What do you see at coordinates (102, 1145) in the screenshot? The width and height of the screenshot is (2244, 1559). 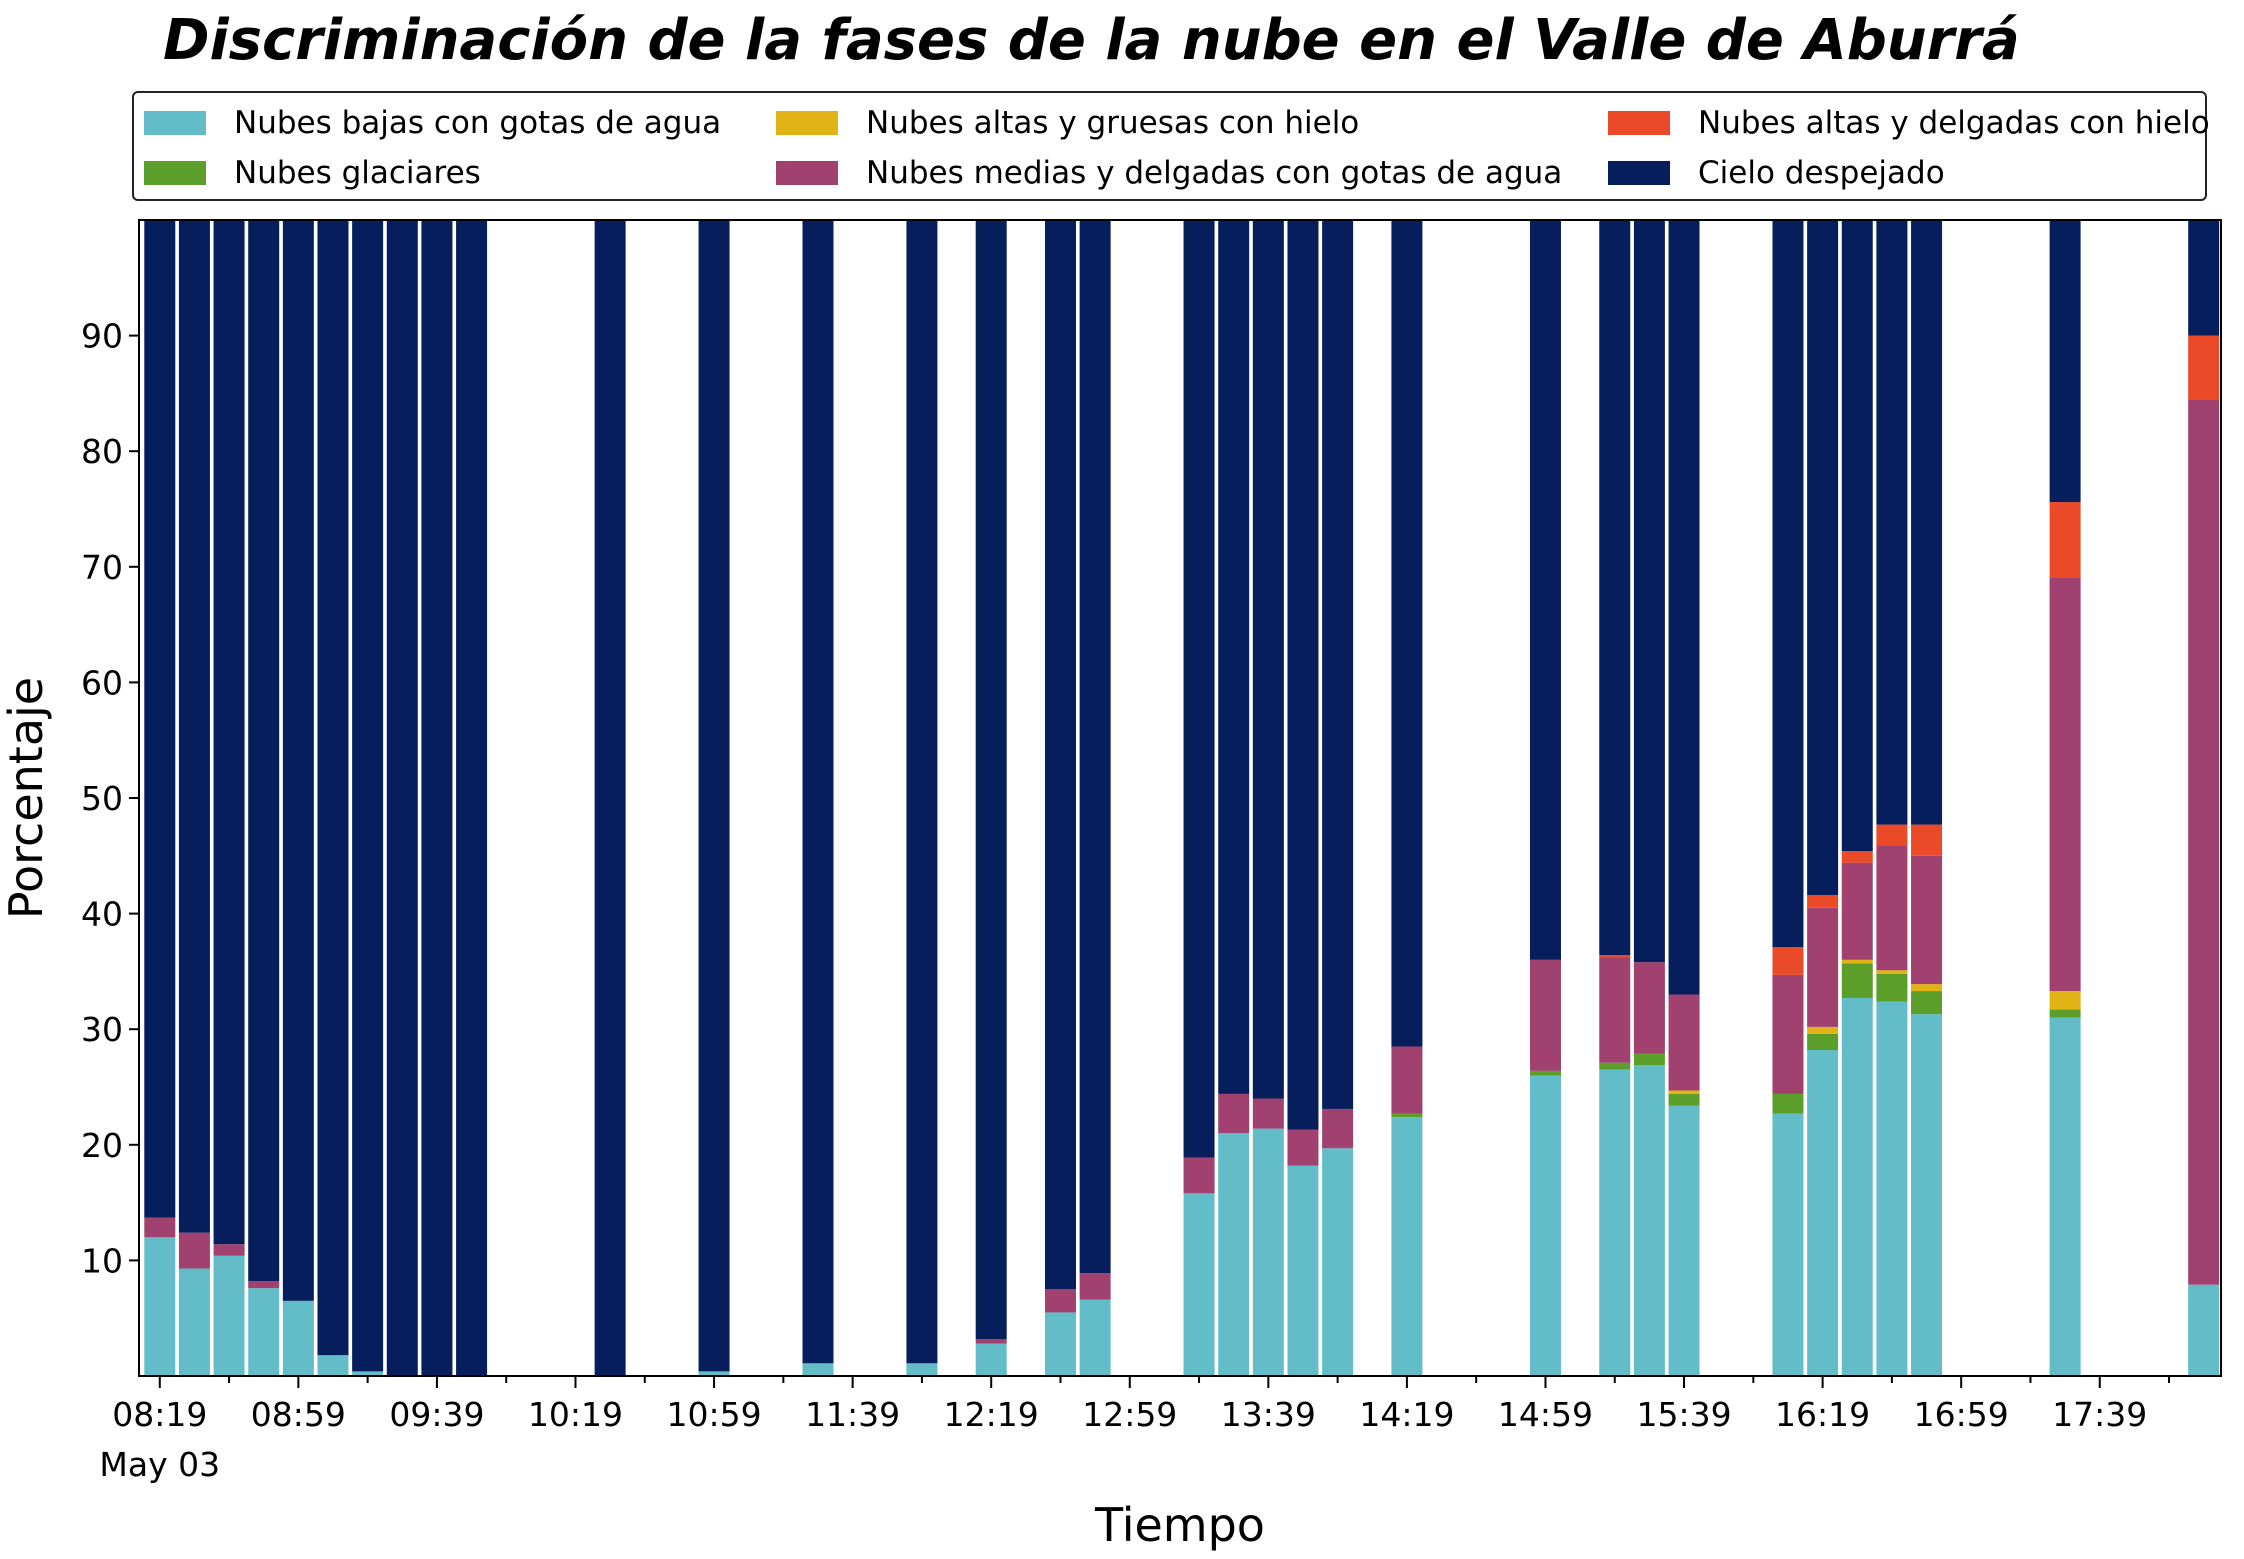 I see `y-tick-label: 20` at bounding box center [102, 1145].